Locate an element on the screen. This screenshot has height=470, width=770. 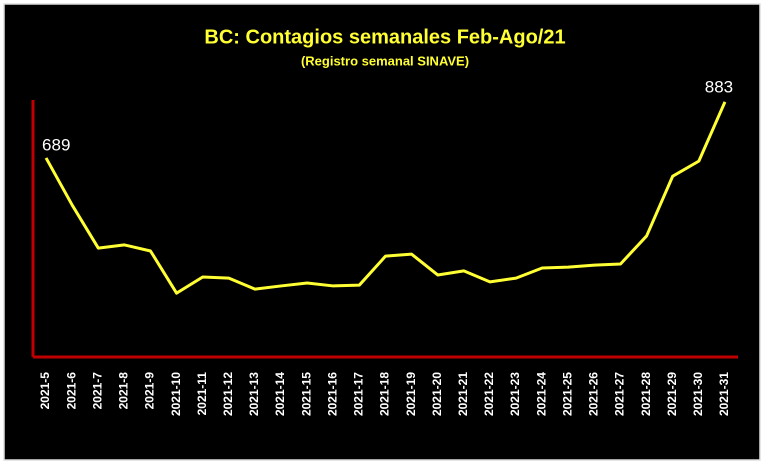
x-tick-label: 2021-22 is located at coordinates (489, 394).